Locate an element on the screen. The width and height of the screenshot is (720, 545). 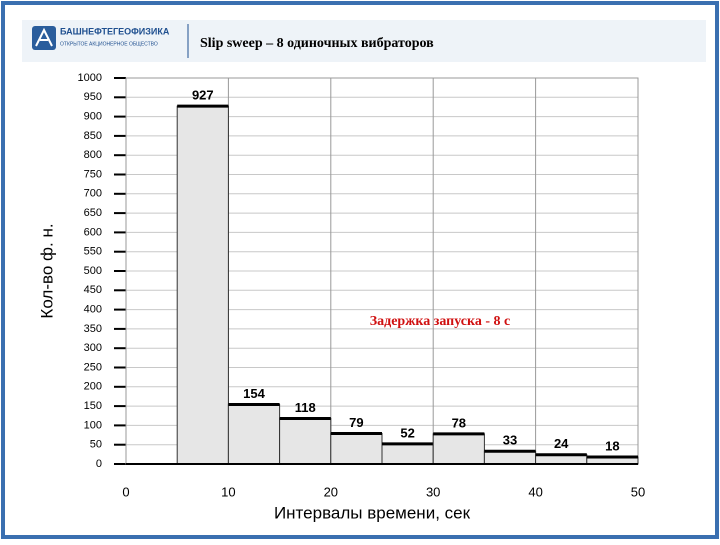
y-tick-label: 700 is located at coordinates (93, 194).